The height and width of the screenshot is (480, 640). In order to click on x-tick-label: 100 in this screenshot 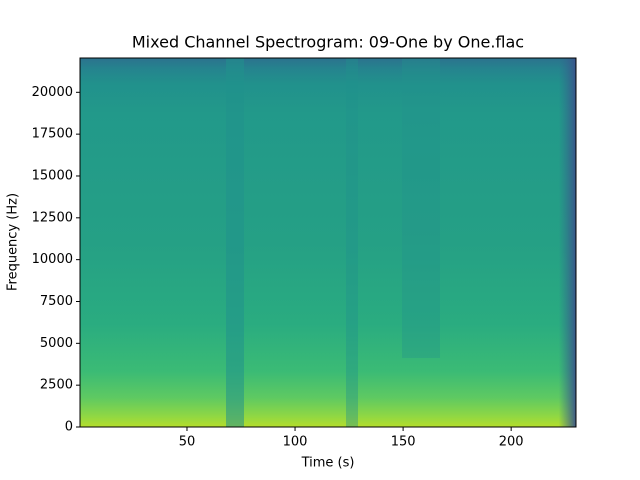, I will do `click(295, 442)`.